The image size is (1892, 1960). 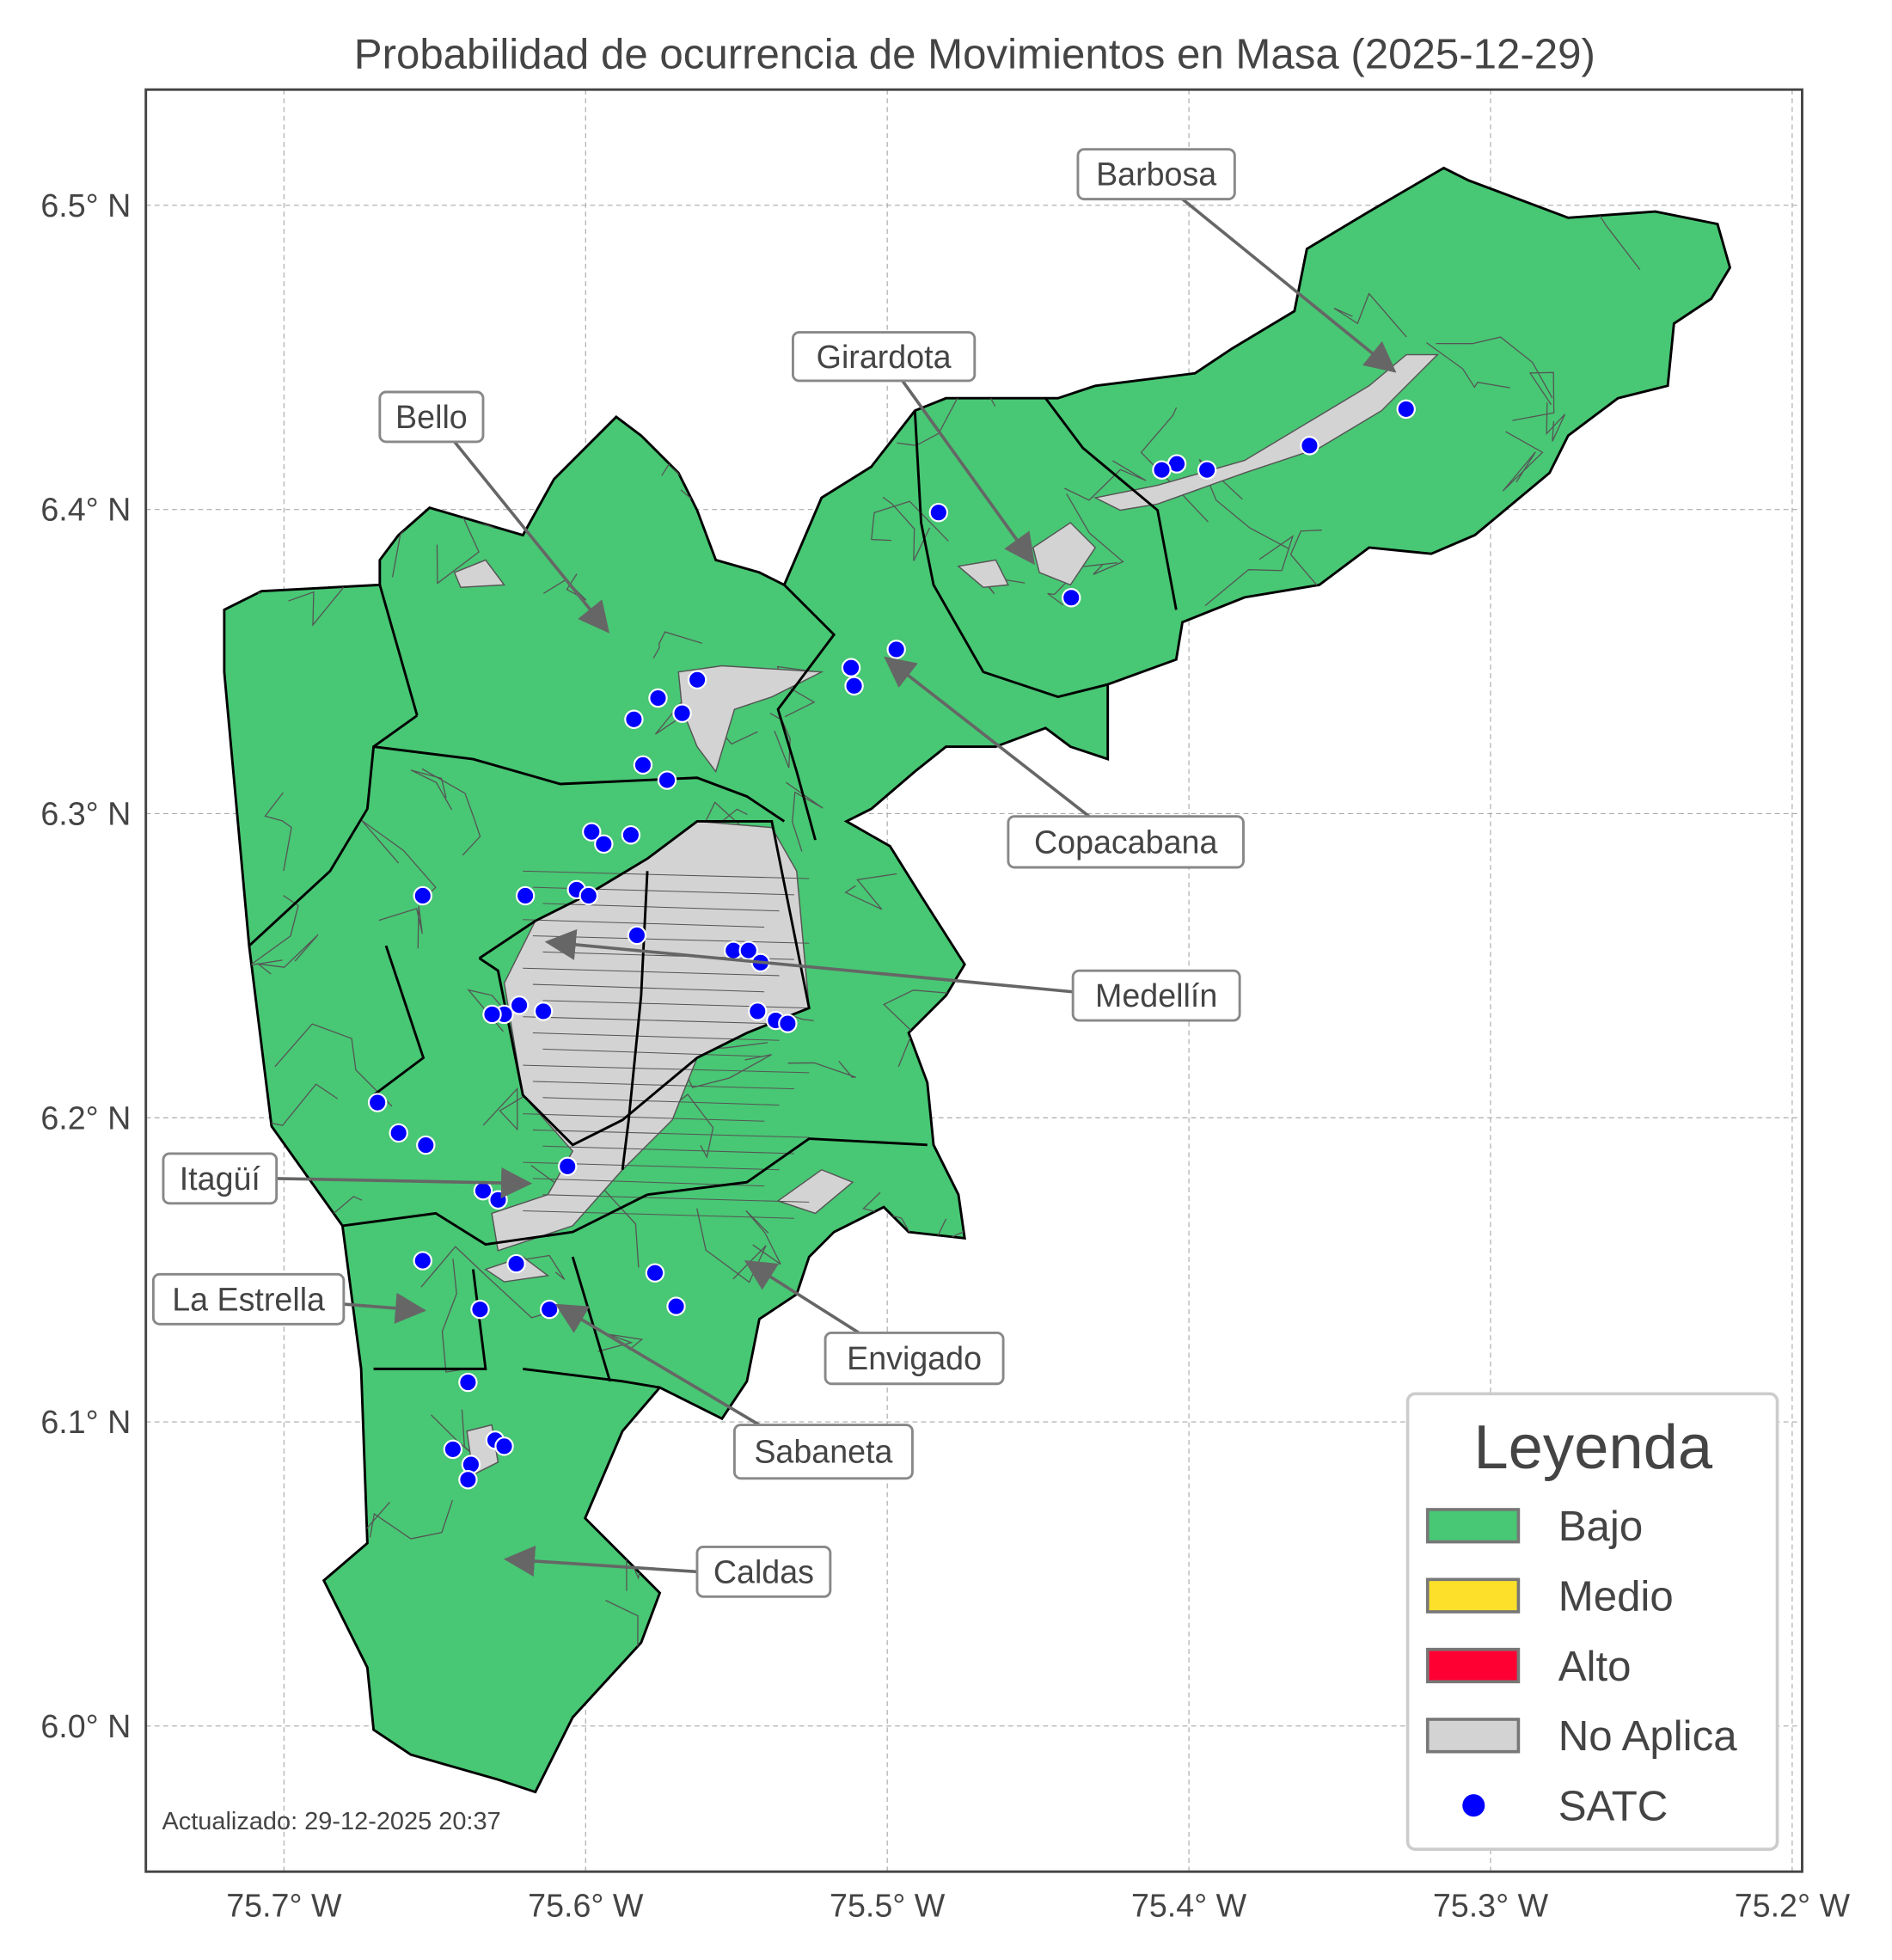 What do you see at coordinates (1064, 762) in the screenshot?
I see `annotation-copacabana: Copacabana` at bounding box center [1064, 762].